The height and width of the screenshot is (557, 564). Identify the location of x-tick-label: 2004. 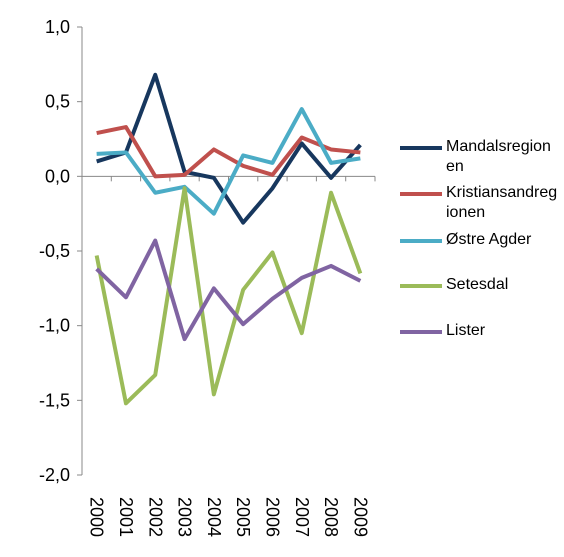
(214, 517).